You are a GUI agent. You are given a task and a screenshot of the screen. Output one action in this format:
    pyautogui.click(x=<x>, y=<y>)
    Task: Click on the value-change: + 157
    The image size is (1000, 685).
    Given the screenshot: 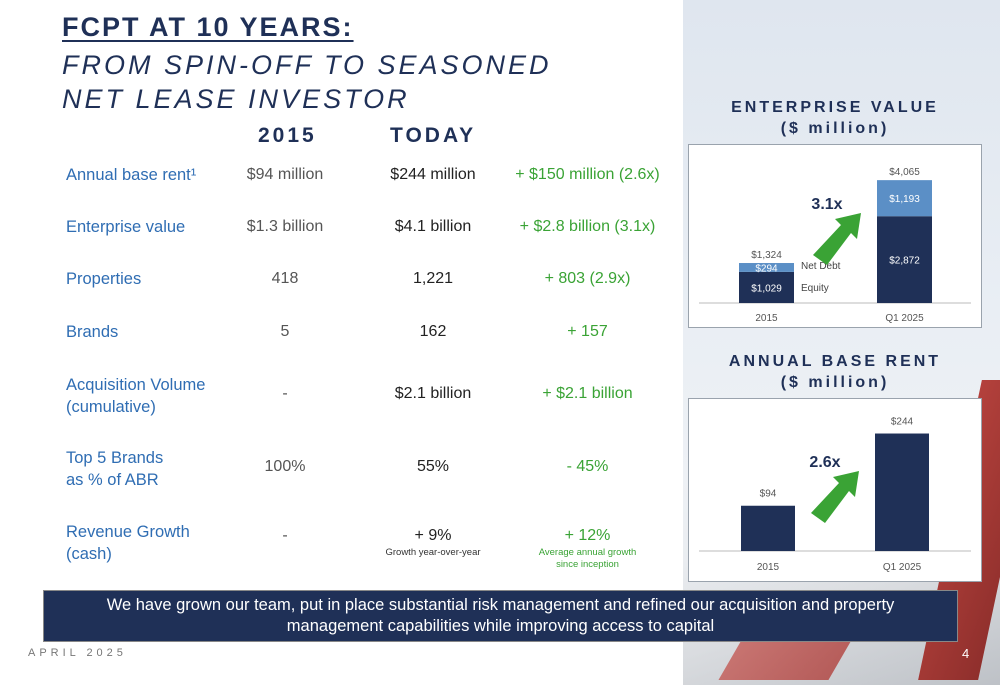 What is the action you would take?
    pyautogui.click(x=587, y=331)
    